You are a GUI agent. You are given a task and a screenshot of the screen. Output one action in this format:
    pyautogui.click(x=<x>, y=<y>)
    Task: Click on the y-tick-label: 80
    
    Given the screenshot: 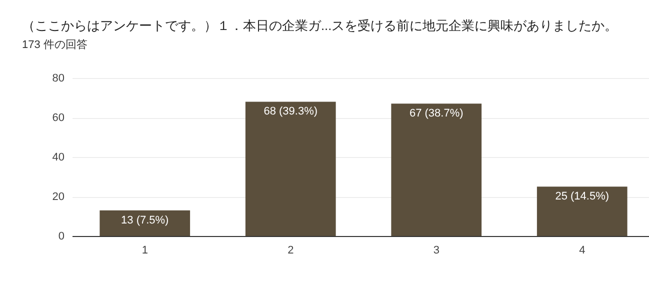 What is the action you would take?
    pyautogui.click(x=58, y=78)
    